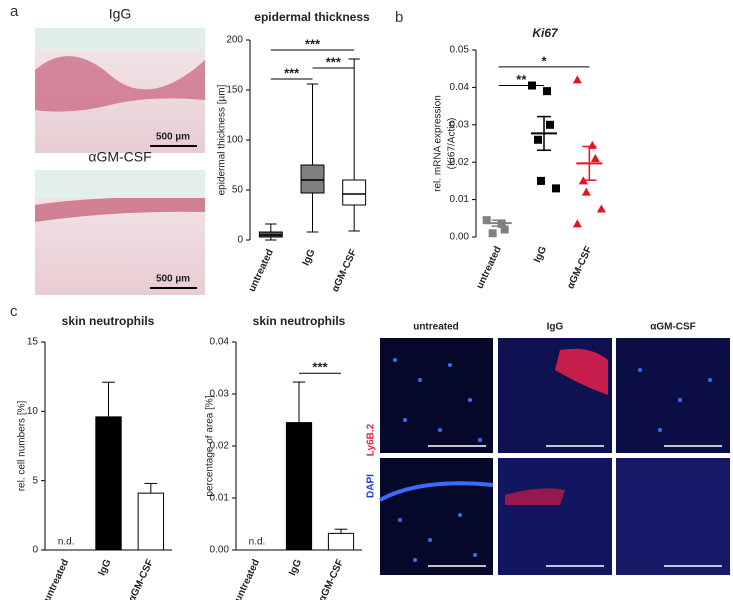 The image size is (733, 600). I want to click on stain-label: DAPI, so click(371, 486).